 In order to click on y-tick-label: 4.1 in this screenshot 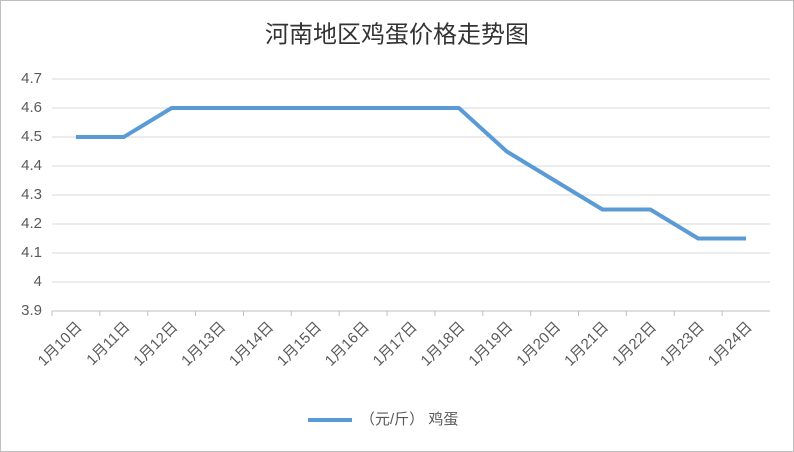, I will do `click(31, 252)`.